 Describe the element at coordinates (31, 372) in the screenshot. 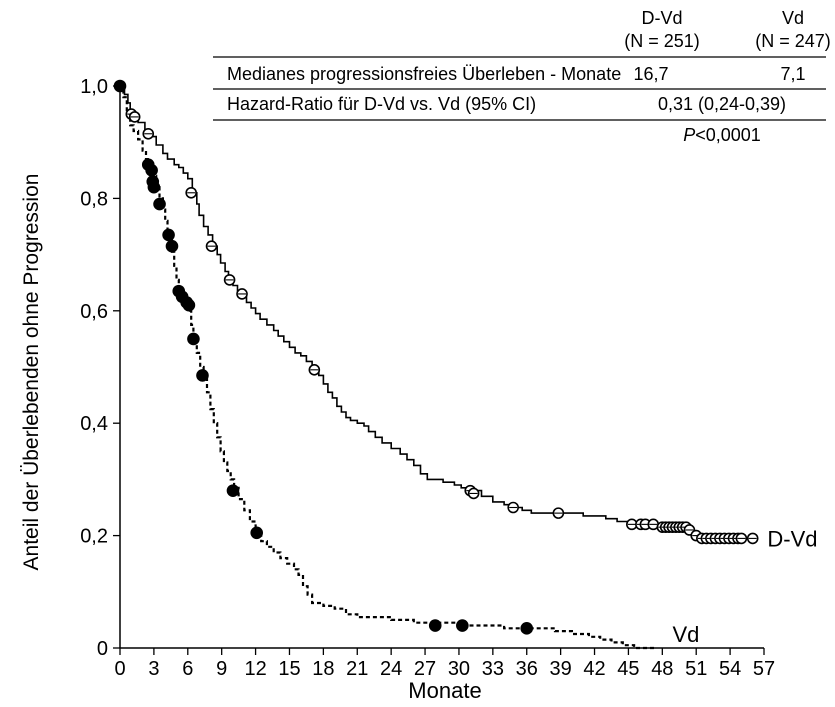

I see `y-axis-label: Anteil der Überlebenden ohne Progression` at that location.